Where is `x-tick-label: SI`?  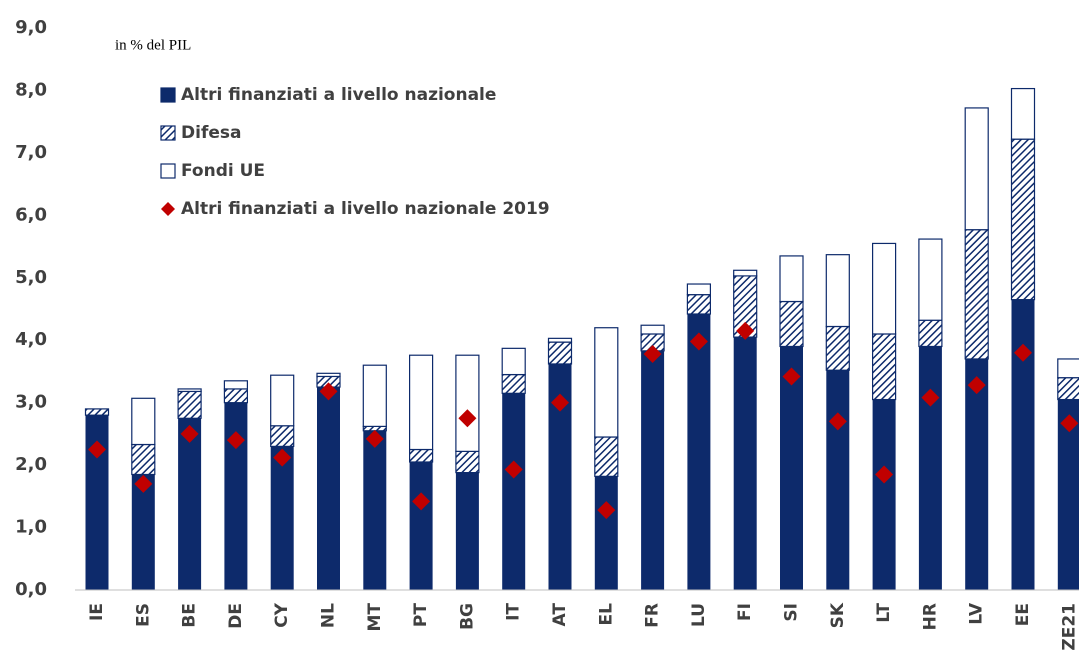
x-tick-label: SI is located at coordinates (792, 612).